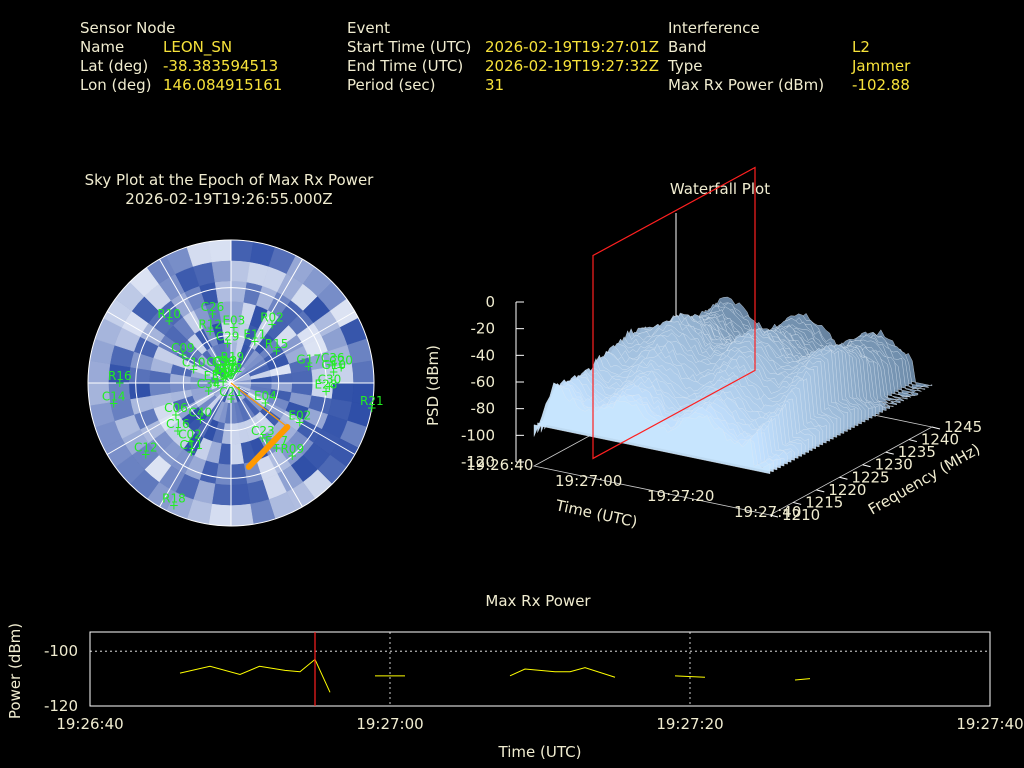  I want to click on sat-label: E33, so click(215, 376).